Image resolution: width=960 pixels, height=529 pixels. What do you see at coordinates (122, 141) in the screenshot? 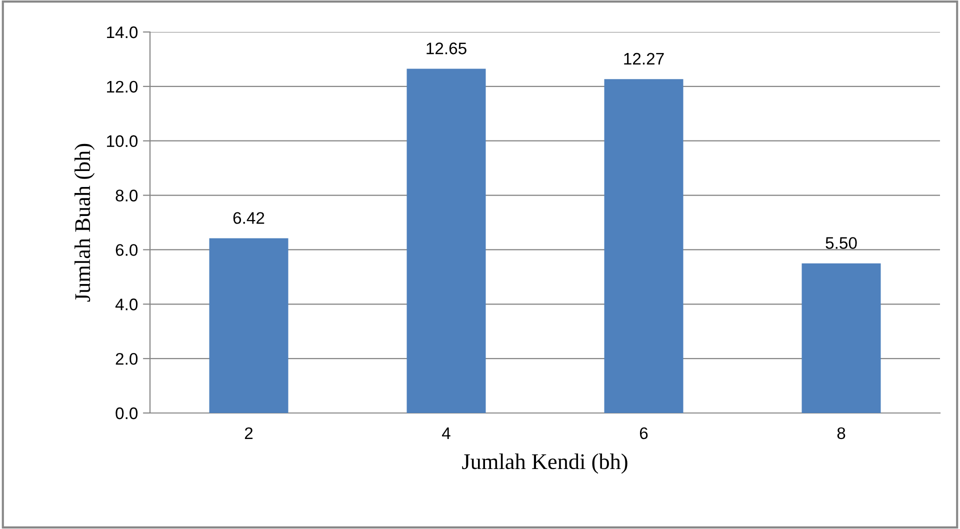
I see `y-tick-label: 10.0` at bounding box center [122, 141].